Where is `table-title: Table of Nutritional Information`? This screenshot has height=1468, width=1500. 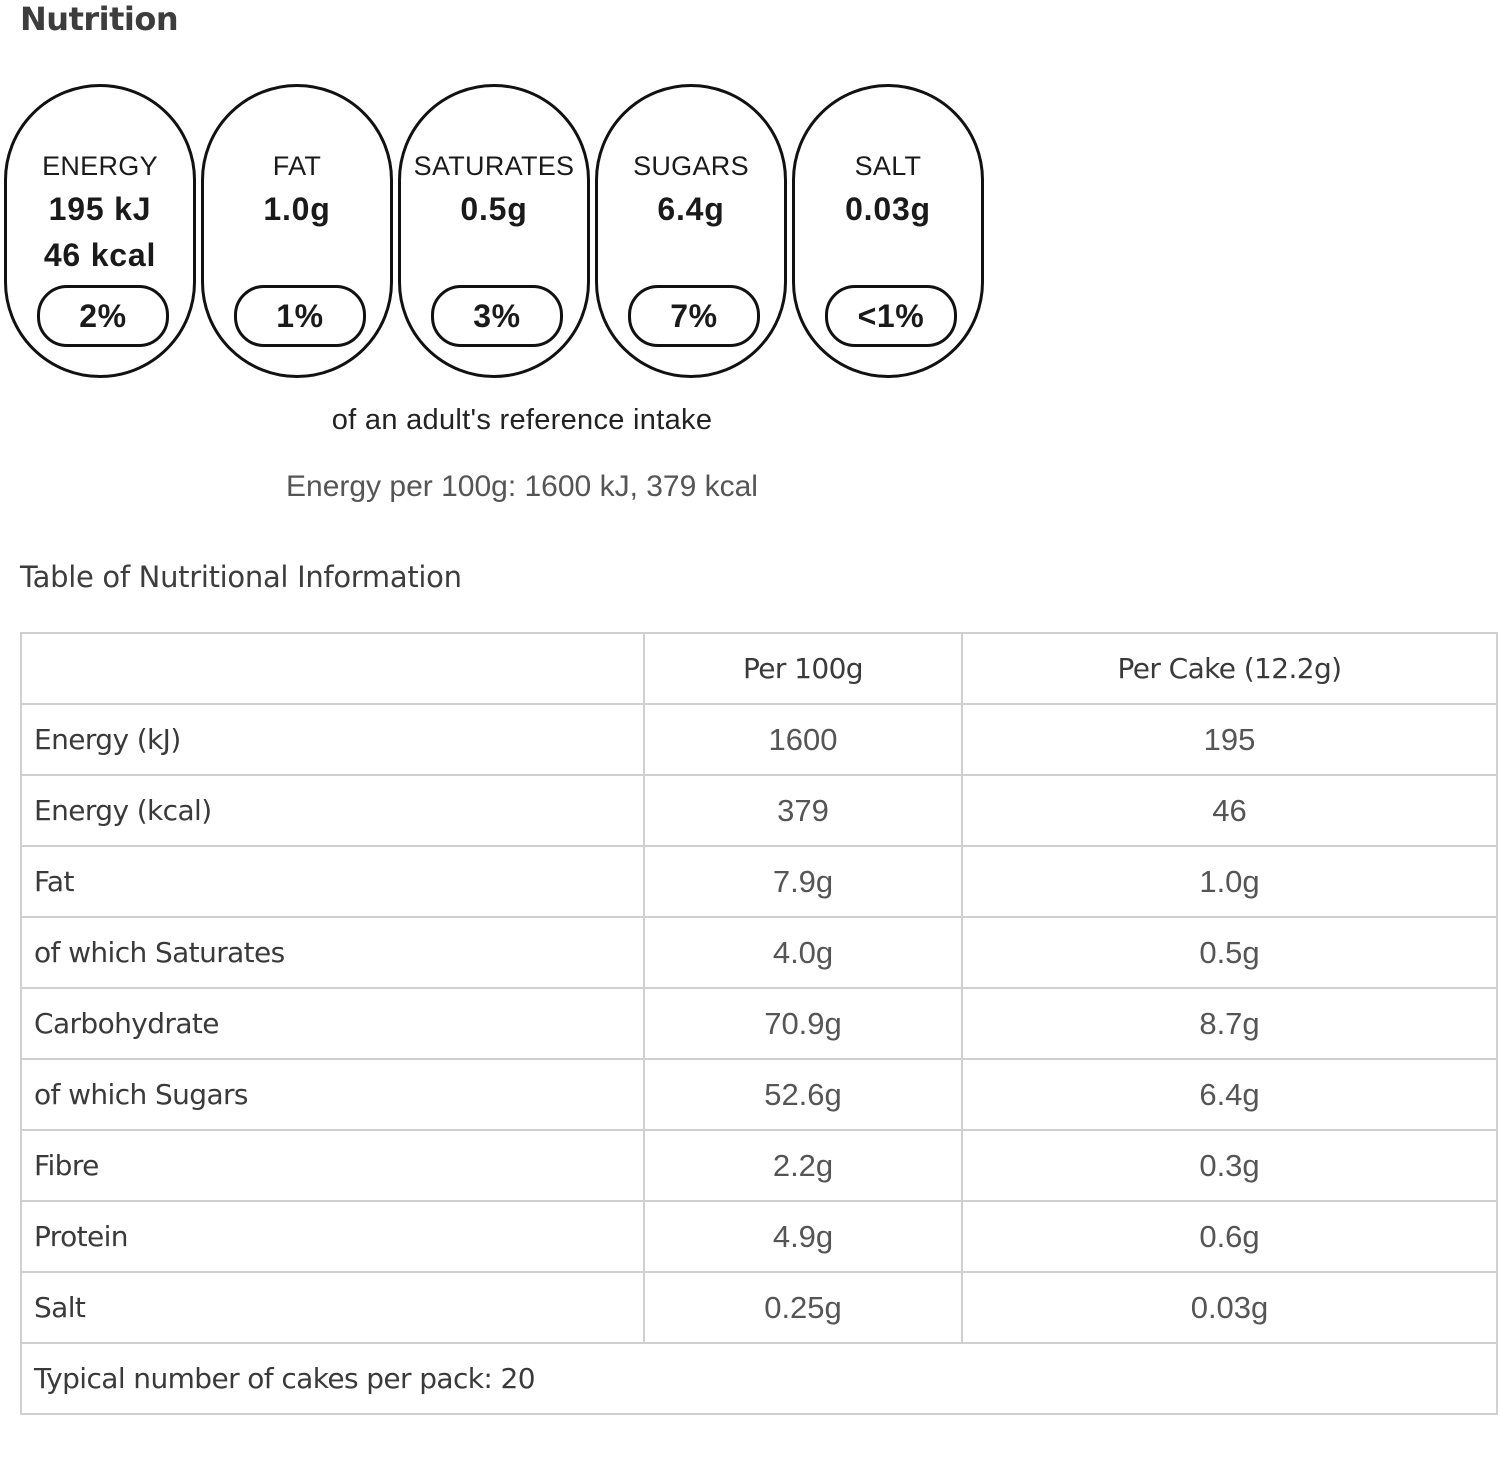
table-title: Table of Nutritional Information is located at coordinates (241, 577).